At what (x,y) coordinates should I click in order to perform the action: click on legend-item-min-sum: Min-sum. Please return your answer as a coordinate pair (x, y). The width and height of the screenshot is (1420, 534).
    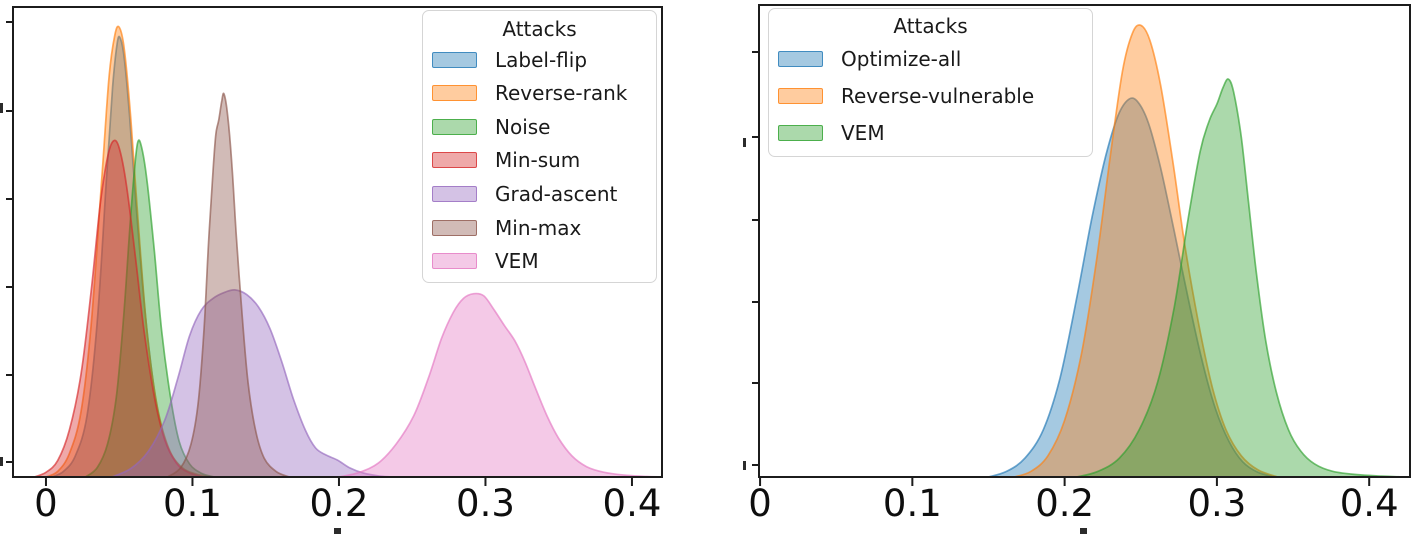
    Looking at the image, I should click on (539, 160).